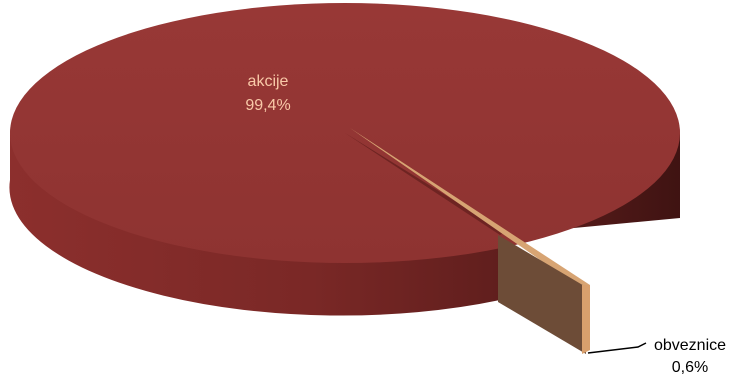 The height and width of the screenshot is (376, 740). Describe the element at coordinates (617, 348) in the screenshot. I see `leader-line-obveznice` at that location.